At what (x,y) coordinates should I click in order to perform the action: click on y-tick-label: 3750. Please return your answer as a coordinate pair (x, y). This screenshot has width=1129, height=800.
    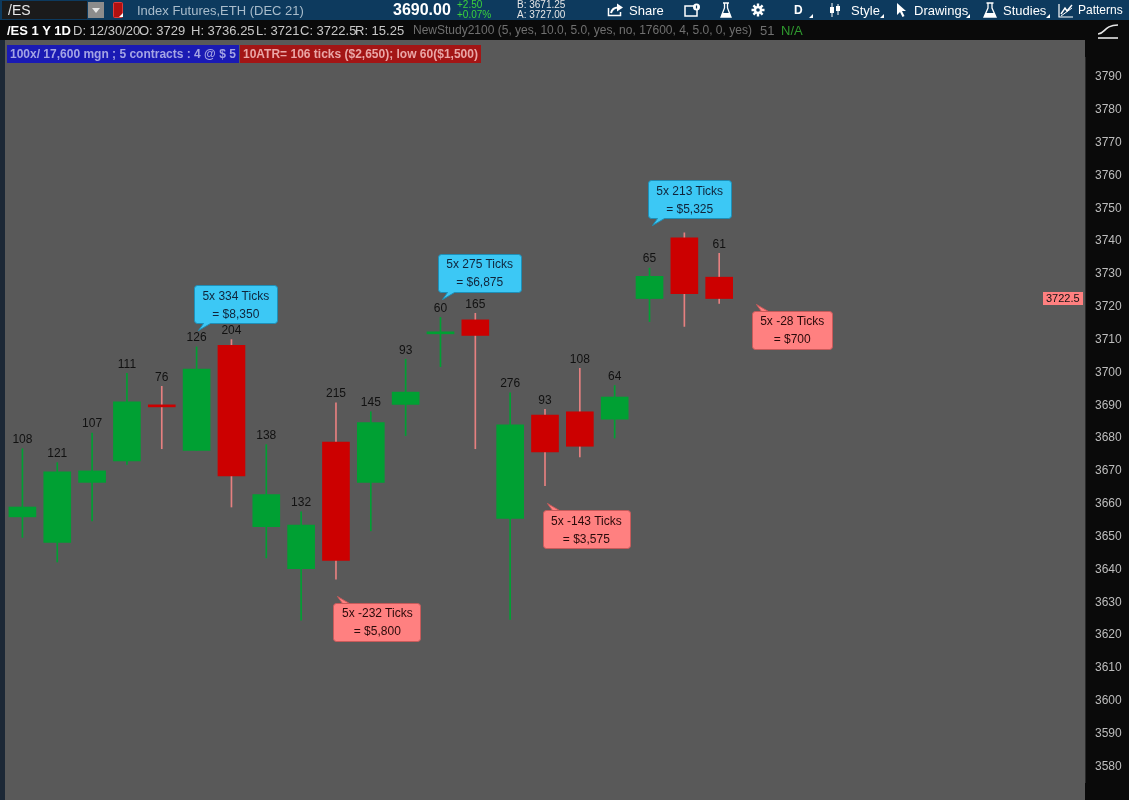
    Looking at the image, I should click on (1109, 207).